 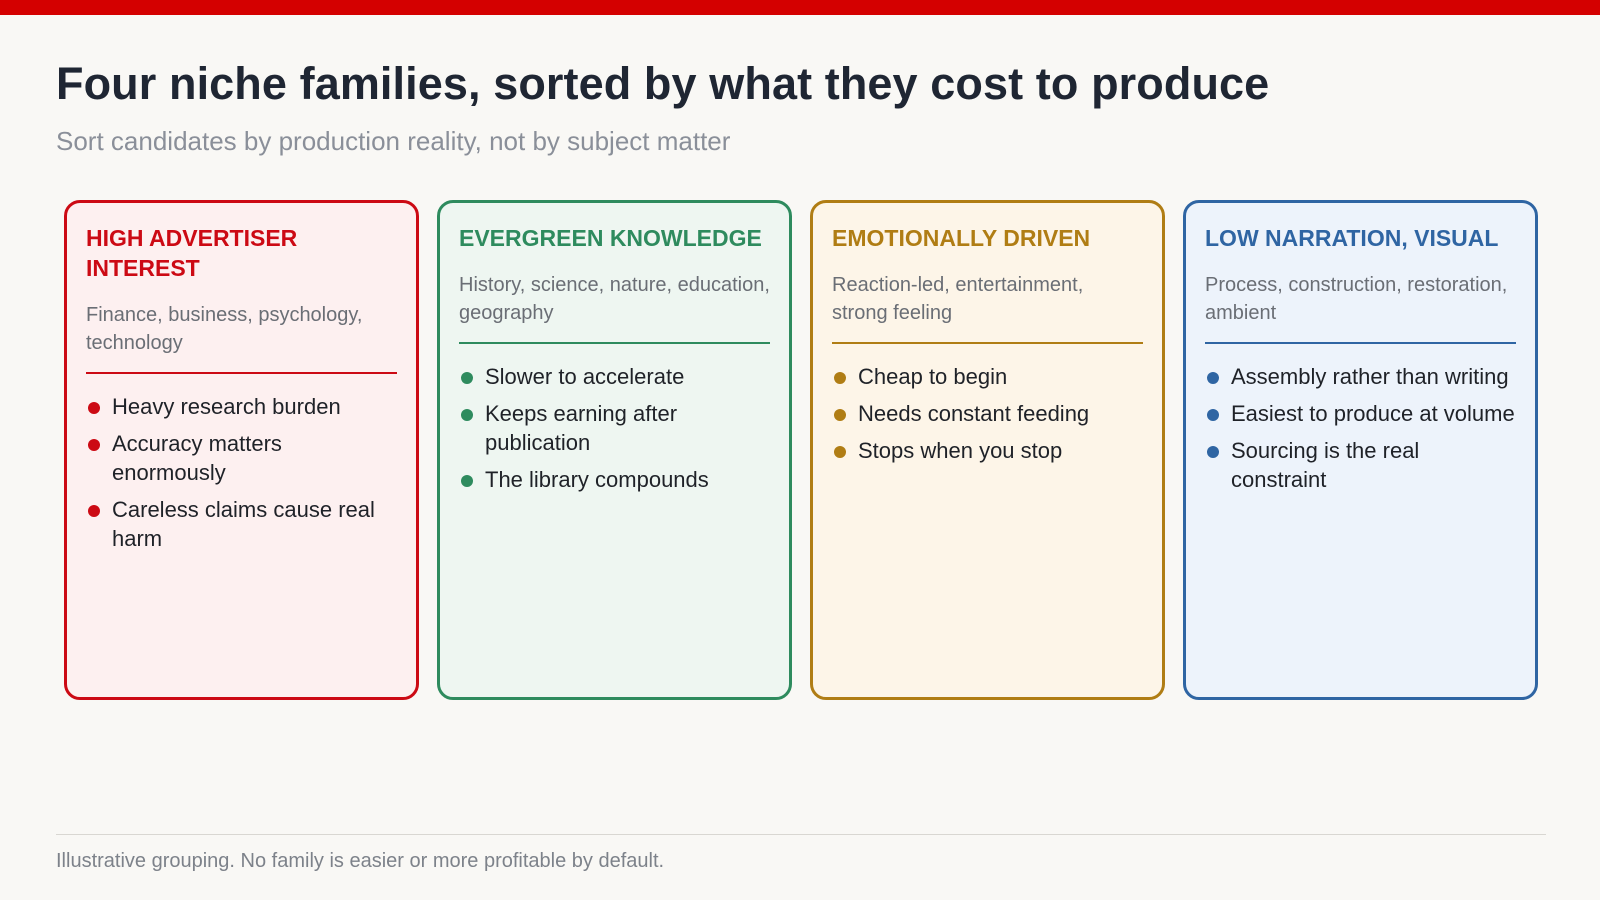 What do you see at coordinates (581, 428) in the screenshot?
I see `bullet-text: Keeps earning after publication` at bounding box center [581, 428].